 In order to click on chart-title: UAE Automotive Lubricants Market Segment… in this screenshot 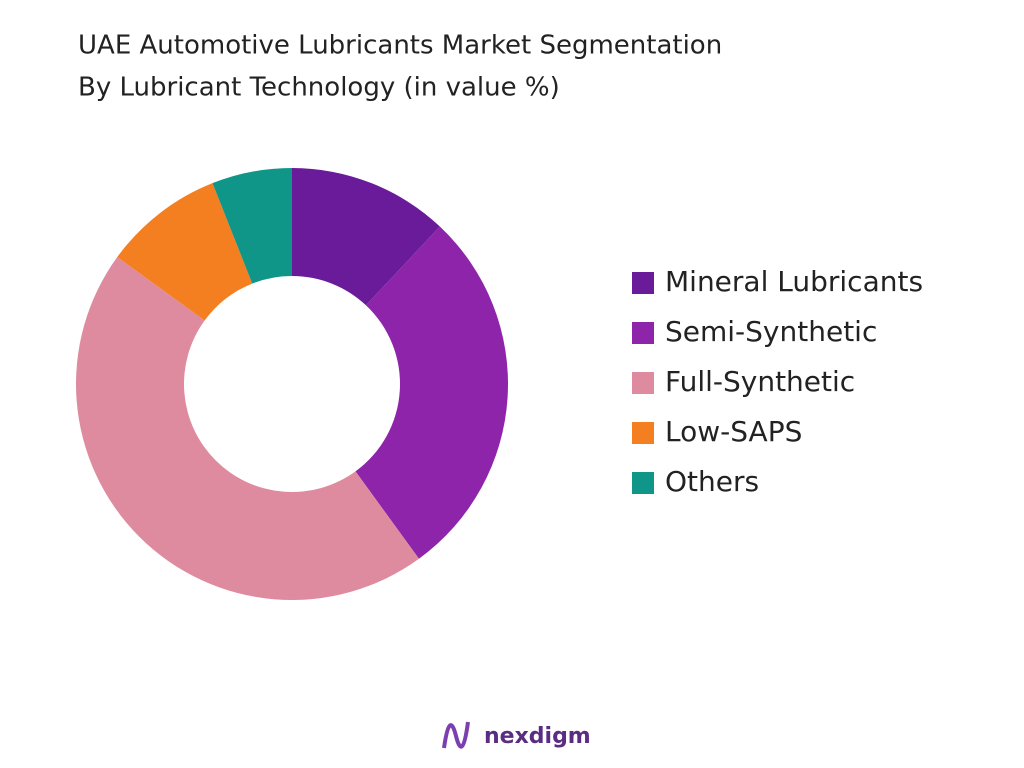, I will do `click(400, 46)`.